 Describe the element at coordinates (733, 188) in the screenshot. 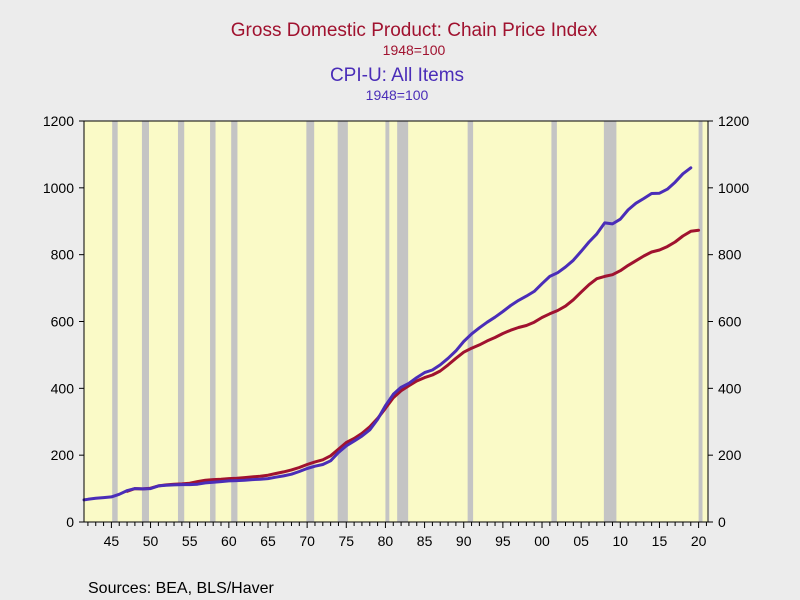

I see `y-tick-label-right: 1000` at that location.